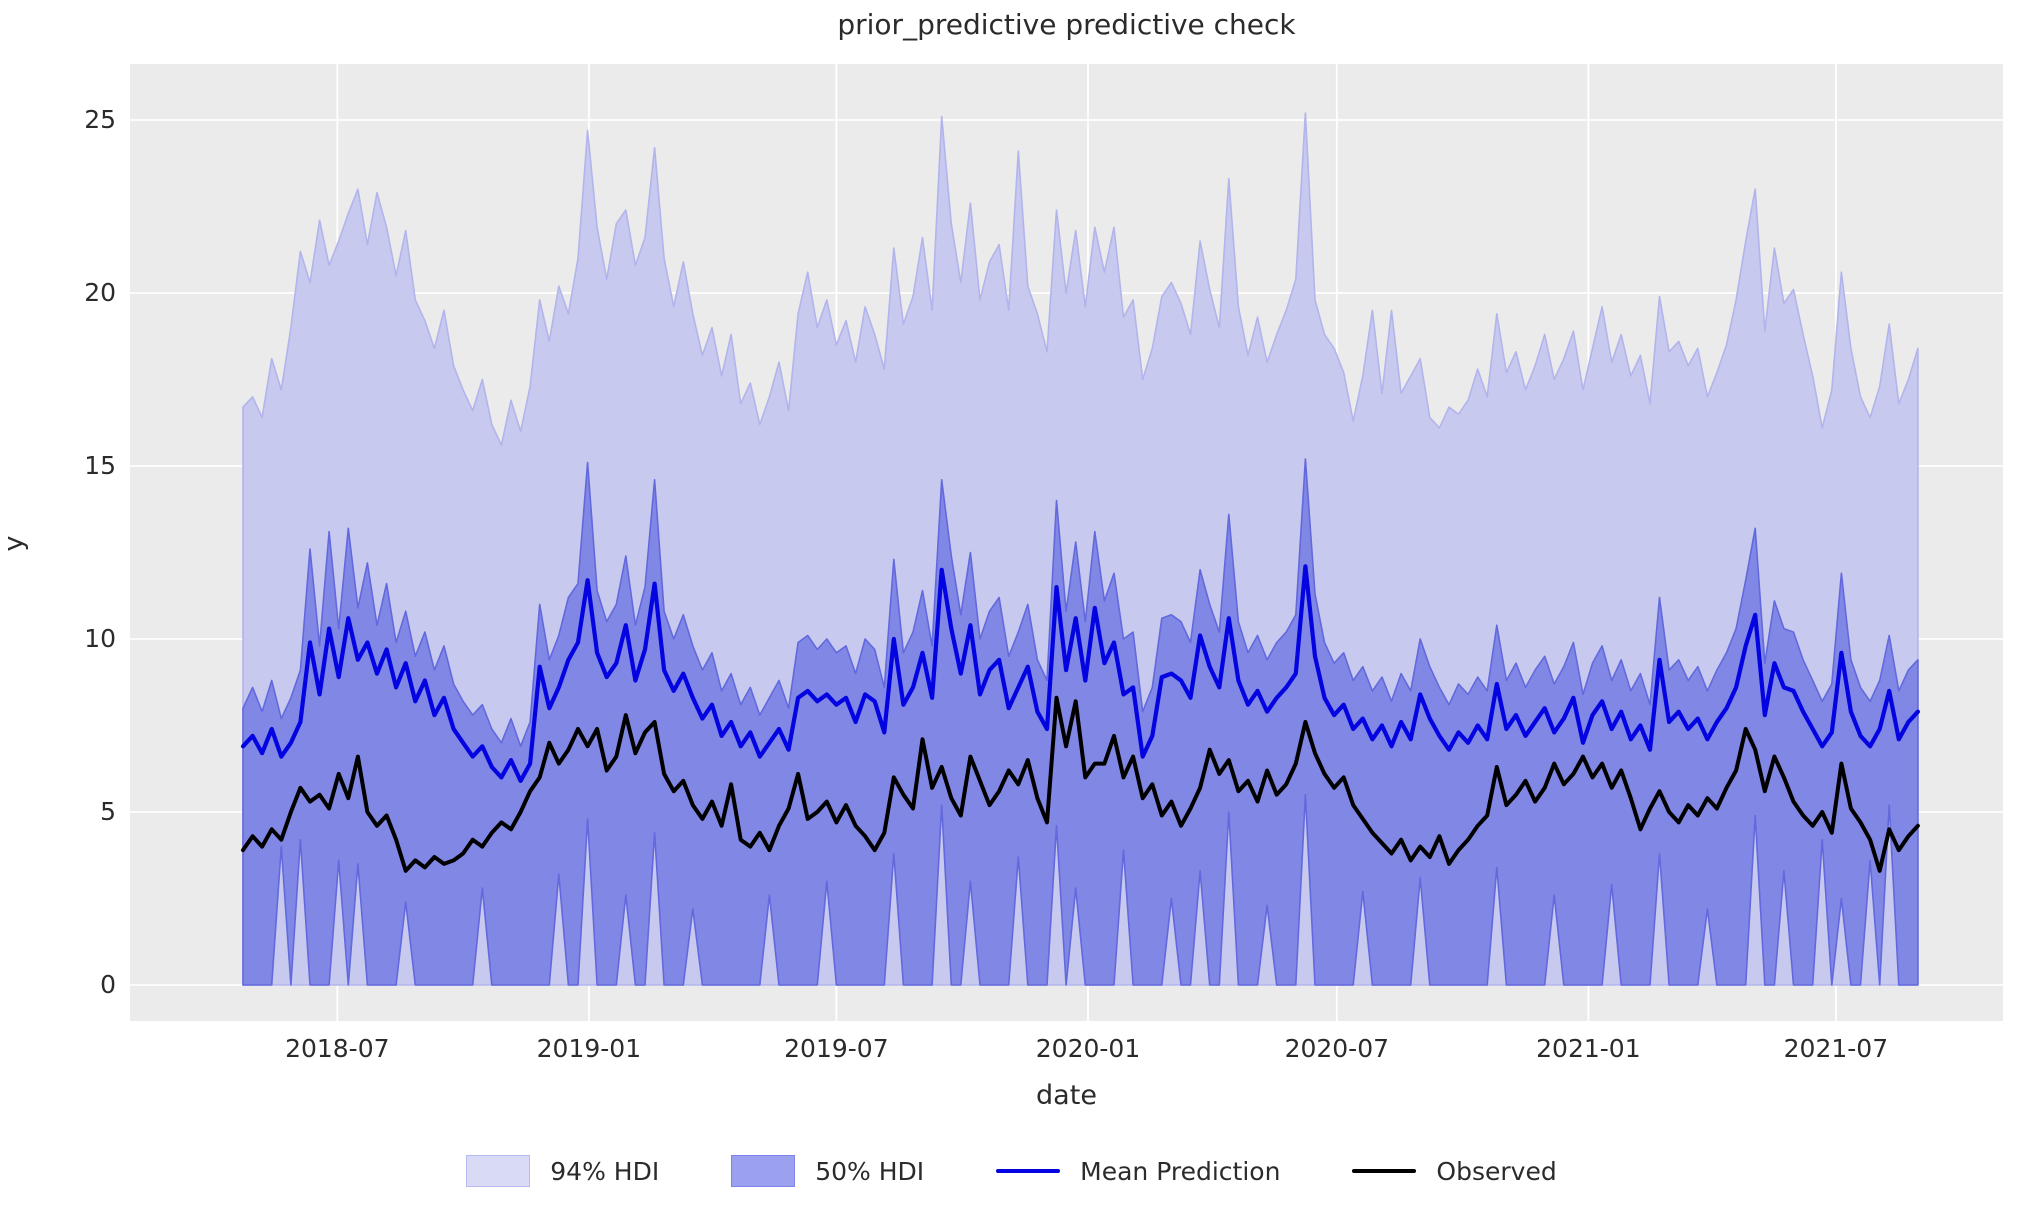 Image resolution: width=2023 pixels, height=1223 pixels. I want to click on x-tick-label: 2021-07, so click(1836, 1048).